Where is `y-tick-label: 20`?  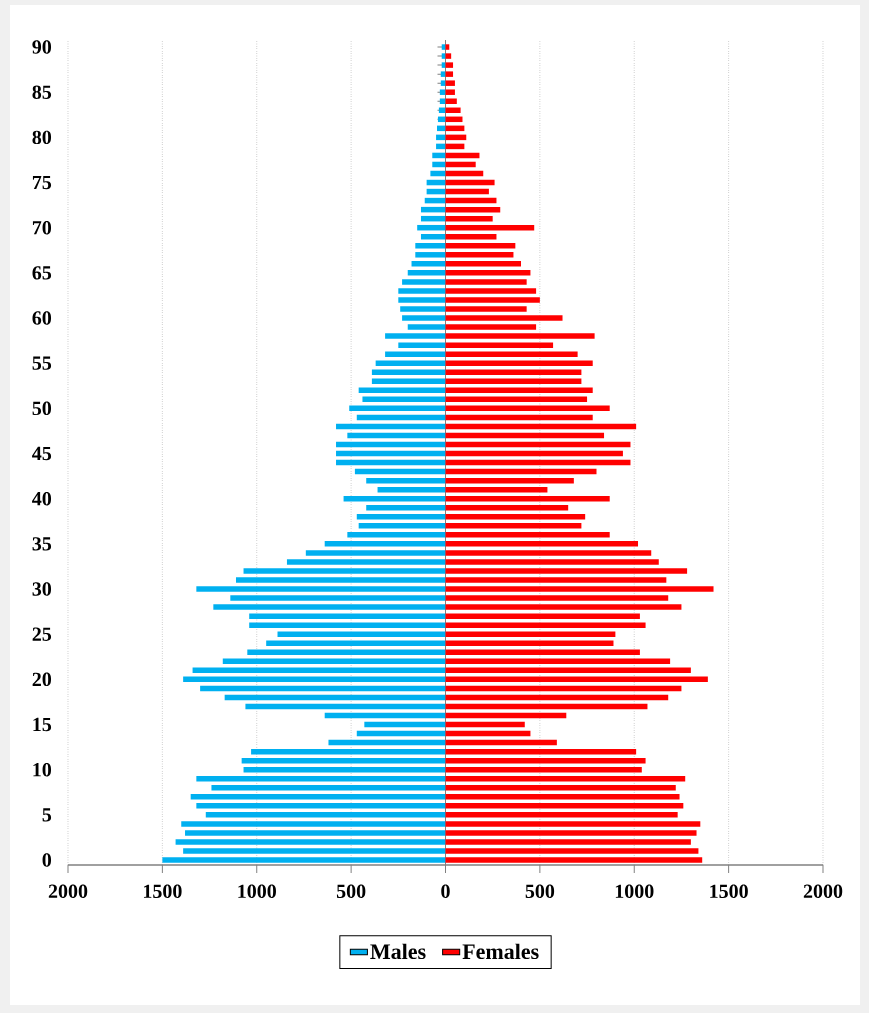
y-tick-label: 20 is located at coordinates (42, 679).